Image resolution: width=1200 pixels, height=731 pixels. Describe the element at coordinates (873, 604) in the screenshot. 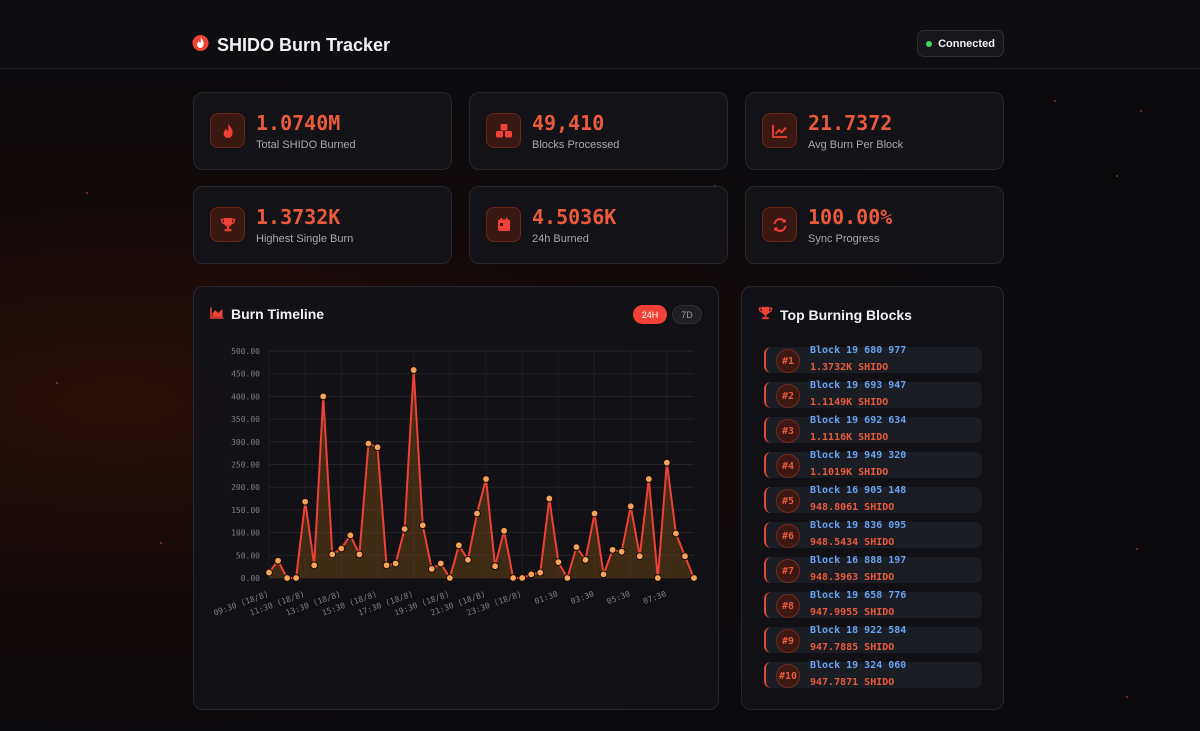

I see `list-item: #8 Block 19 658 776 947.9955 SHIDO` at that location.